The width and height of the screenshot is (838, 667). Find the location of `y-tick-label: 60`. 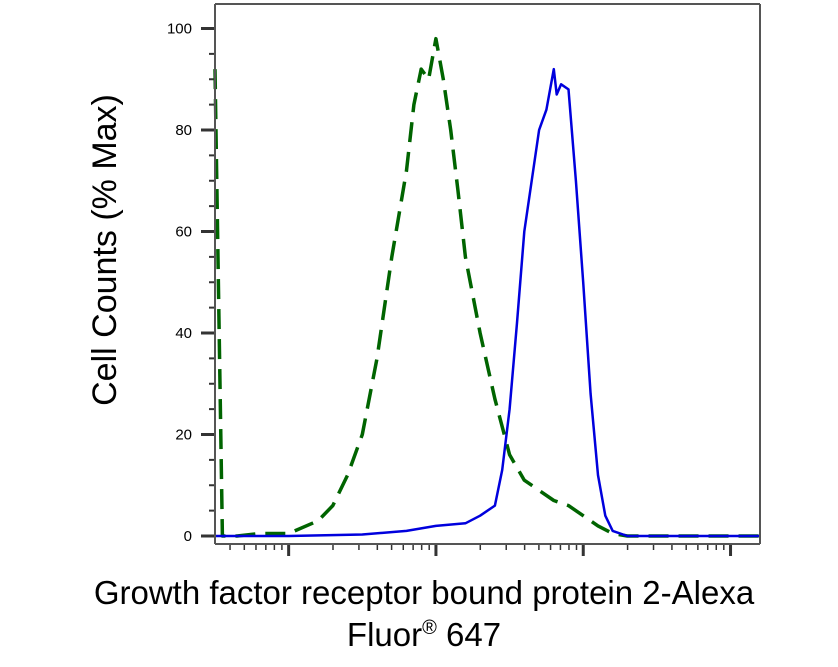

y-tick-label: 60 is located at coordinates (183, 232).